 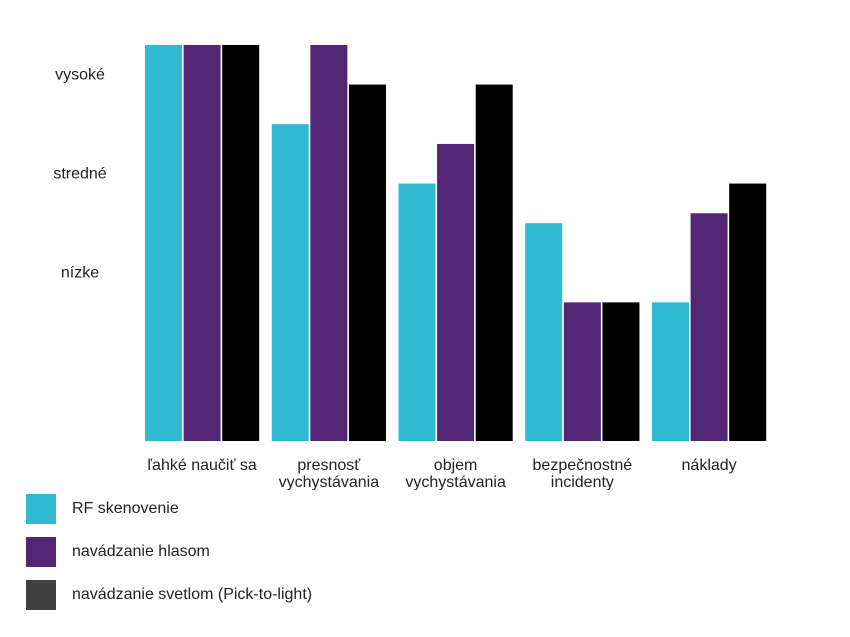 I want to click on x-tick-label: ľahké naučiť sa, so click(x=202, y=465).